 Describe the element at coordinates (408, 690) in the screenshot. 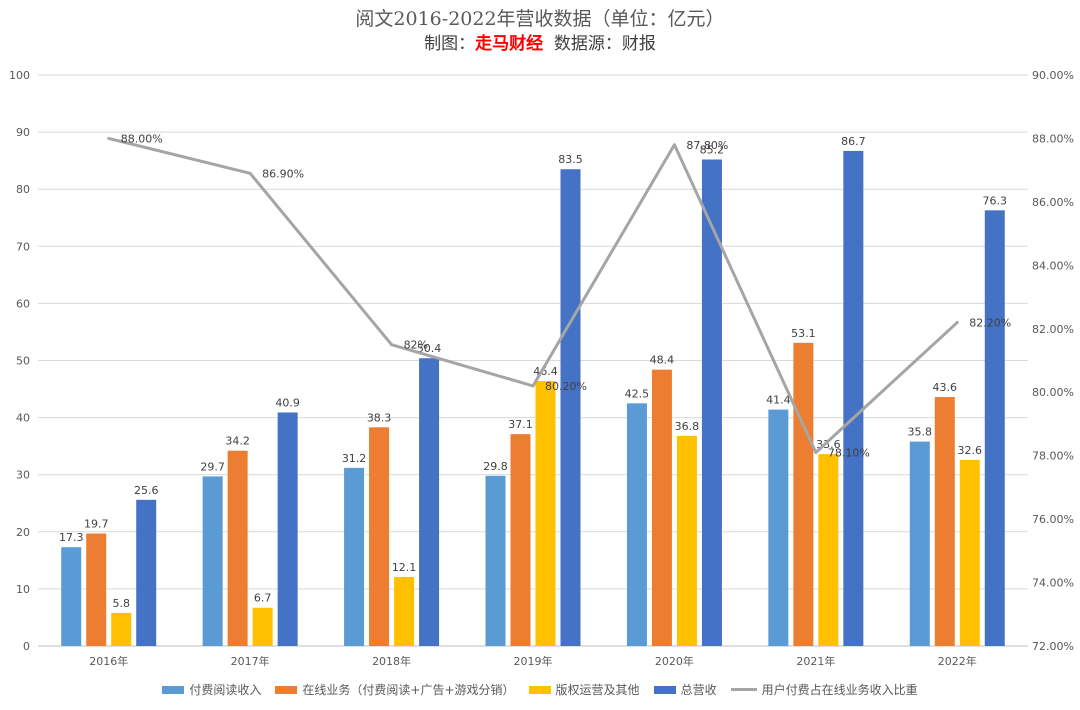

I see `legend-label: 在线业务（付费阅读+广告+游戏分销）` at that location.